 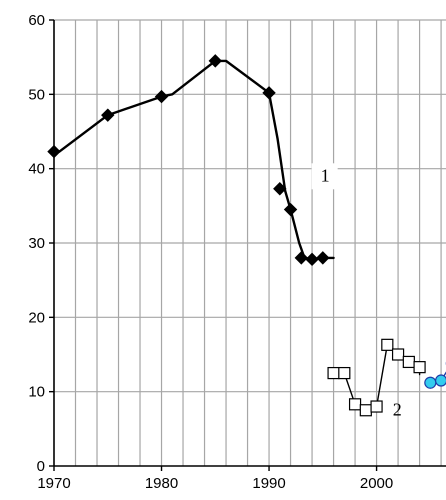 I want to click on x-tick-label: 1990, so click(x=268, y=483).